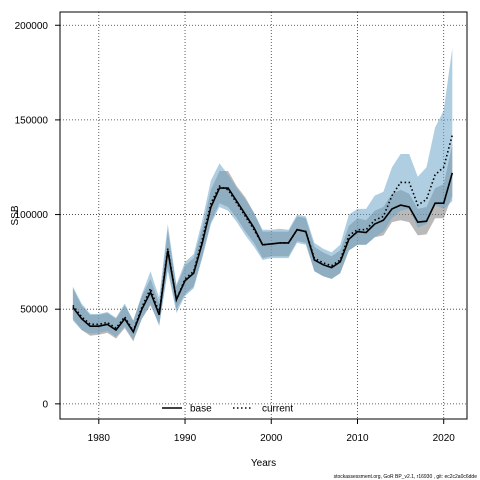 The height and width of the screenshot is (480, 480). What do you see at coordinates (277, 409) in the screenshot?
I see `legend-label-current: current` at bounding box center [277, 409].